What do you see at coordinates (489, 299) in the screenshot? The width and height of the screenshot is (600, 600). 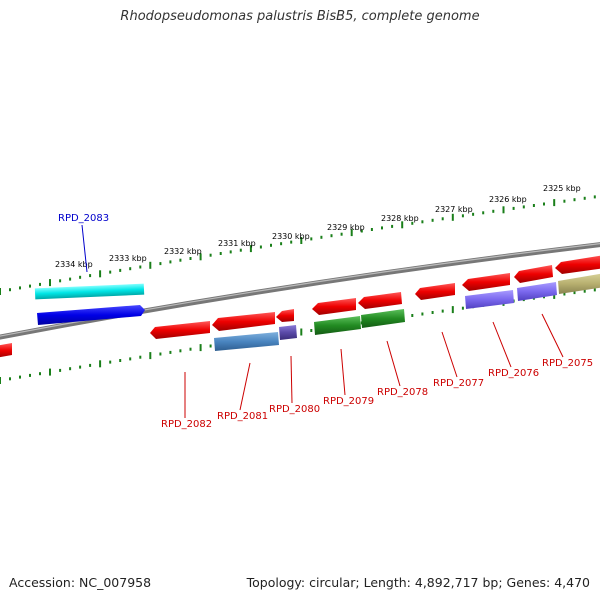 I see `gene-block-lavender-a` at bounding box center [489, 299].